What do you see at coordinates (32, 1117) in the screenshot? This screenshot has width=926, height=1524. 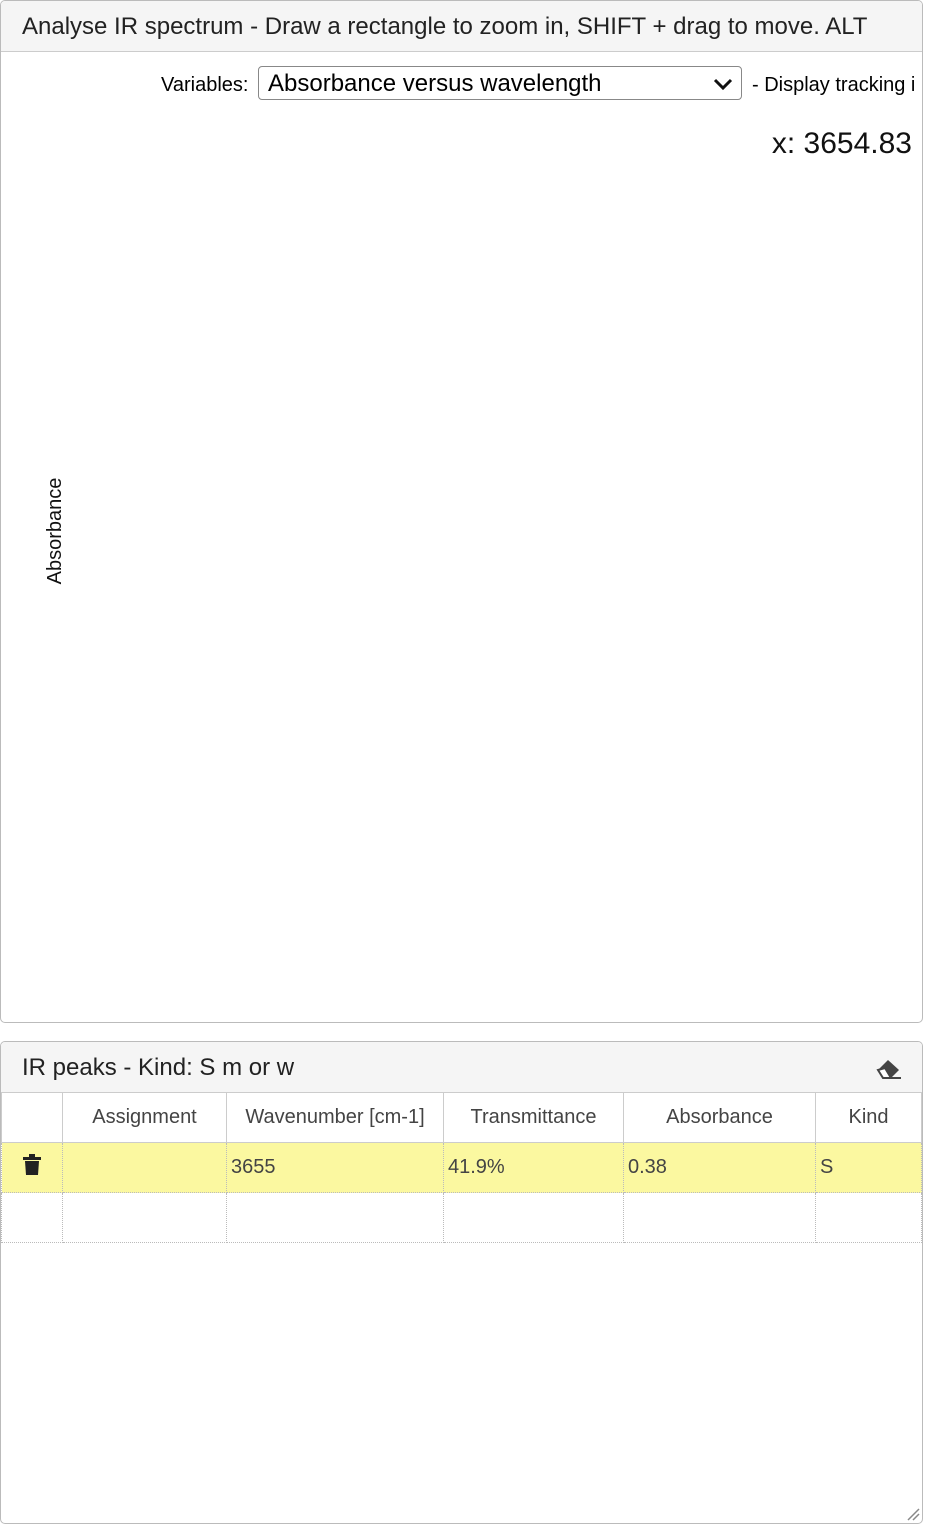 I see `icon-col` at bounding box center [32, 1117].